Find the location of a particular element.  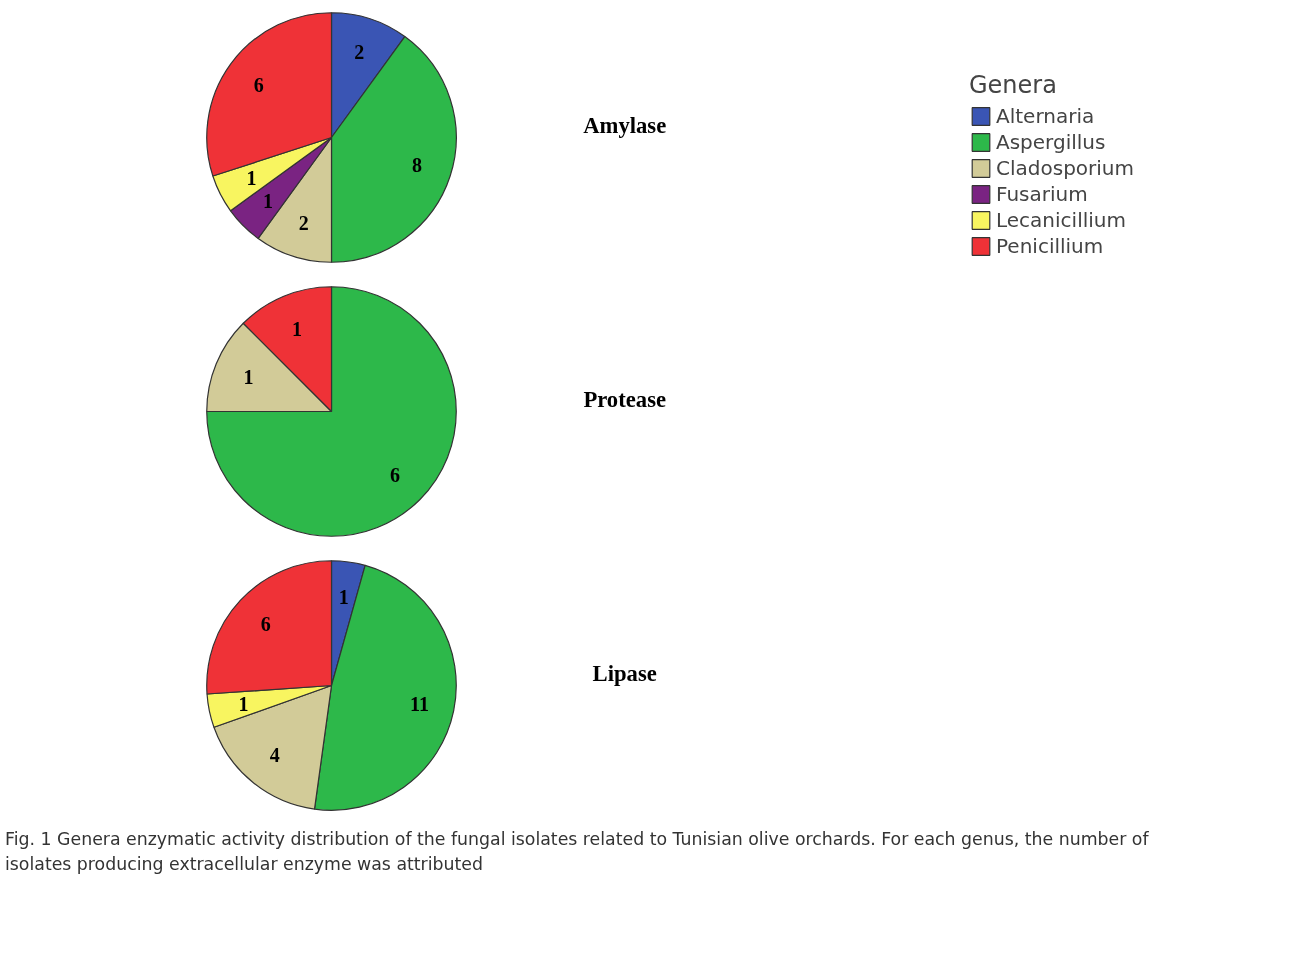

legend-title: Genera is located at coordinates (1013, 85).